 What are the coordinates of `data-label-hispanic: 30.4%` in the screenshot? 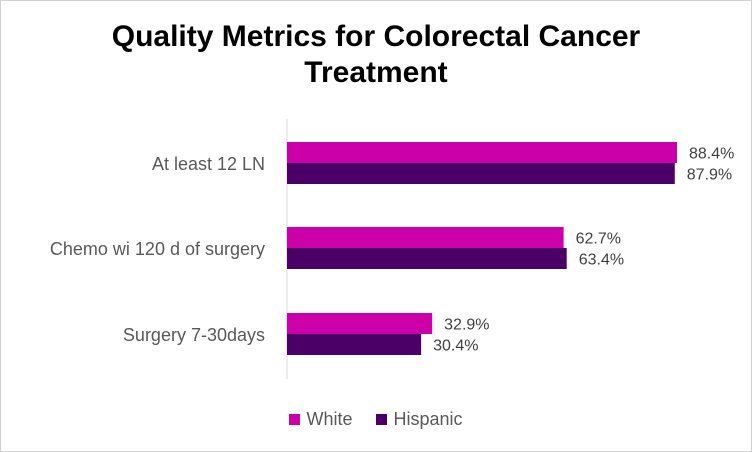 It's located at (455, 346).